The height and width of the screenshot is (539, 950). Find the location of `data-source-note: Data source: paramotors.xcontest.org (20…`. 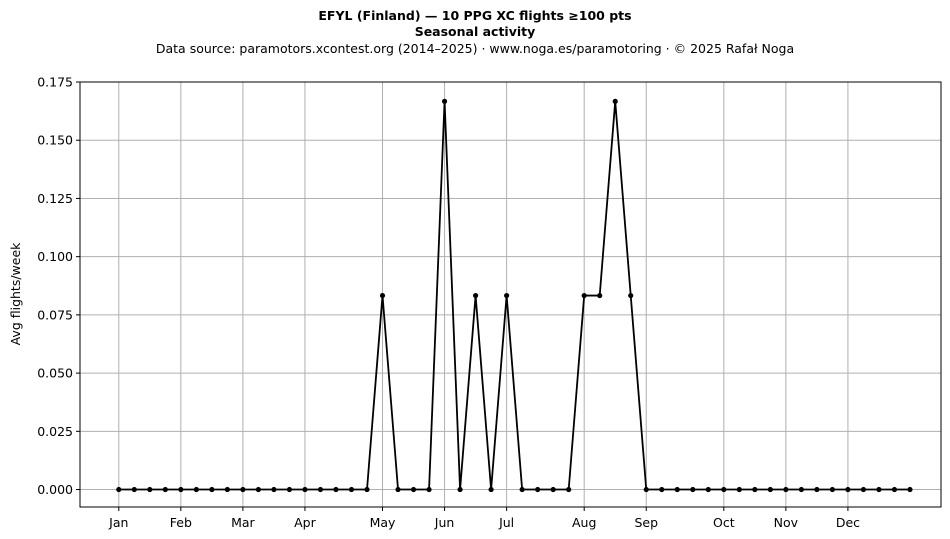

data-source-note: Data source: paramotors.xcontest.org (20… is located at coordinates (475, 48).